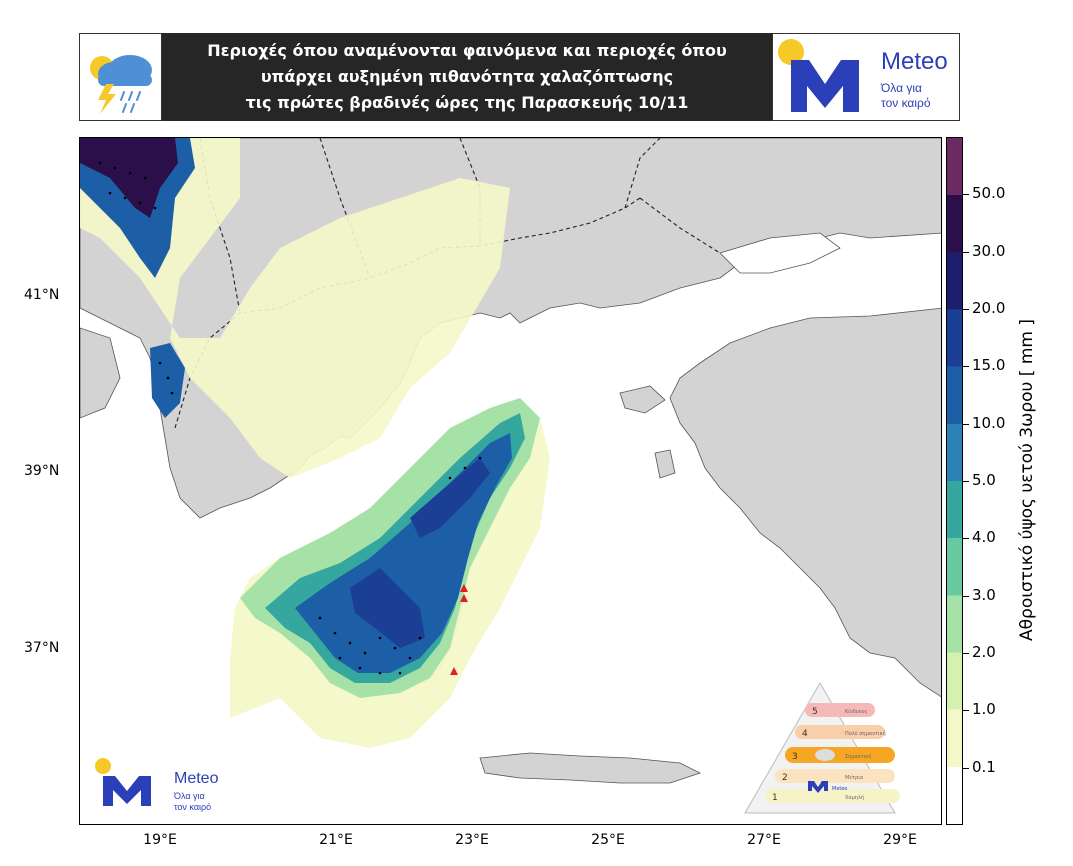 Image resolution: width=1073 pixels, height=866 pixels. What do you see at coordinates (984, 766) in the screenshot?
I see `colorbar-tick-label: 0.1` at bounding box center [984, 766].